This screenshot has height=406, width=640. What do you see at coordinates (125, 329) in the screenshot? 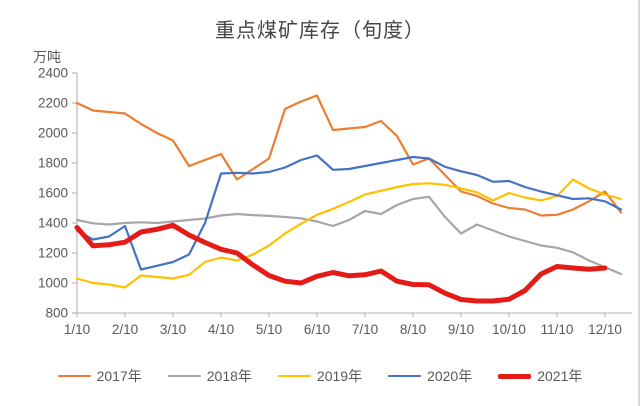
I see `x-tick-label: 2/10` at bounding box center [125, 329].